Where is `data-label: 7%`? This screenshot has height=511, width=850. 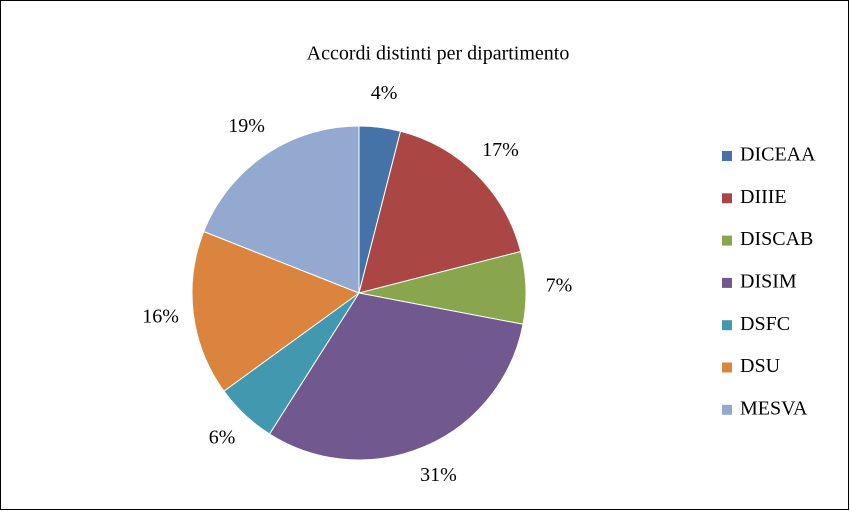 data-label: 7% is located at coordinates (559, 285).